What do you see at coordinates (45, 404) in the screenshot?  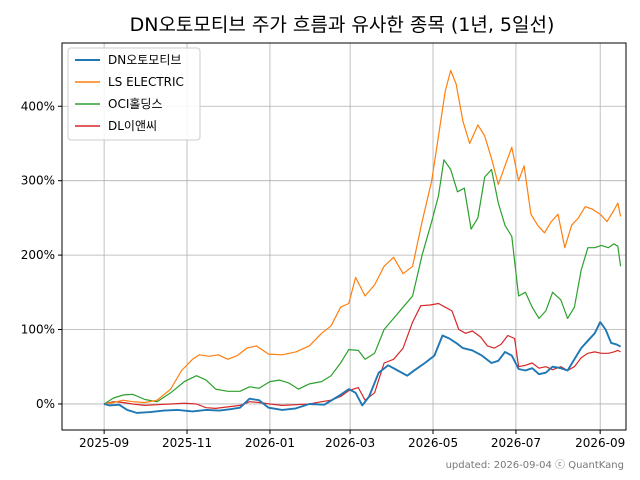 I see `y-tick-label: 0%` at bounding box center [45, 404].